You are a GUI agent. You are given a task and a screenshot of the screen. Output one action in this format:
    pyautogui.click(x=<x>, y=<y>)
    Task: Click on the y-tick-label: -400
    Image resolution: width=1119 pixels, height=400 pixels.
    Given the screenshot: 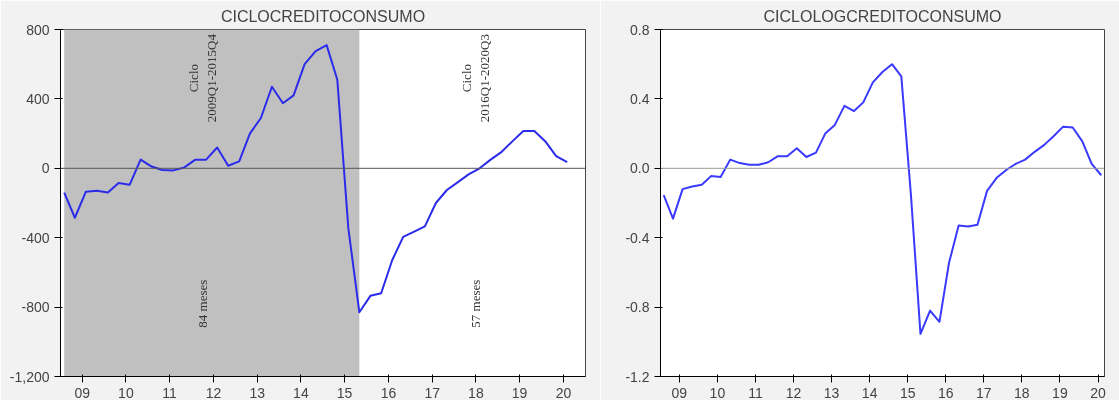 What is the action you would take?
    pyautogui.click(x=35, y=237)
    